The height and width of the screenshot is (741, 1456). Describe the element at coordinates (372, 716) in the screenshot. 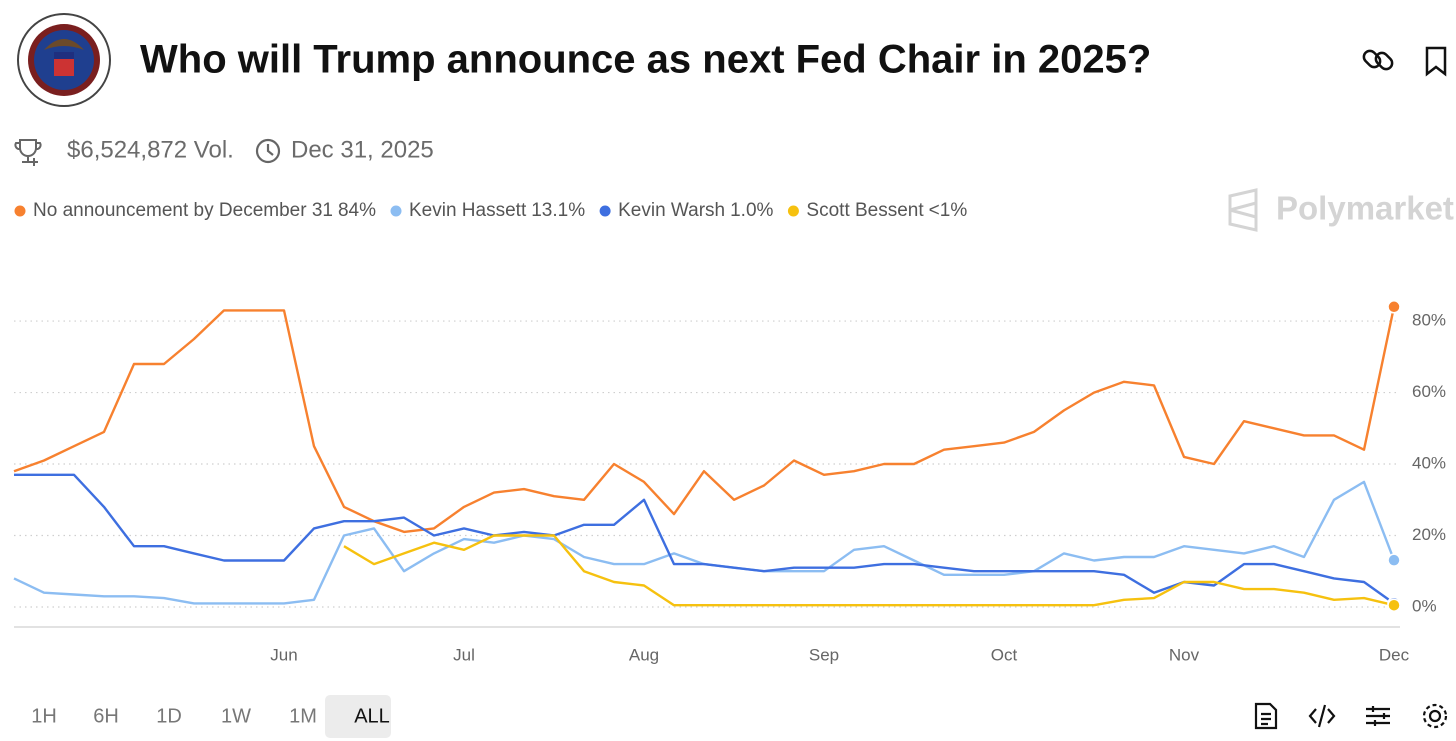

I see `range-button: ALL` at that location.